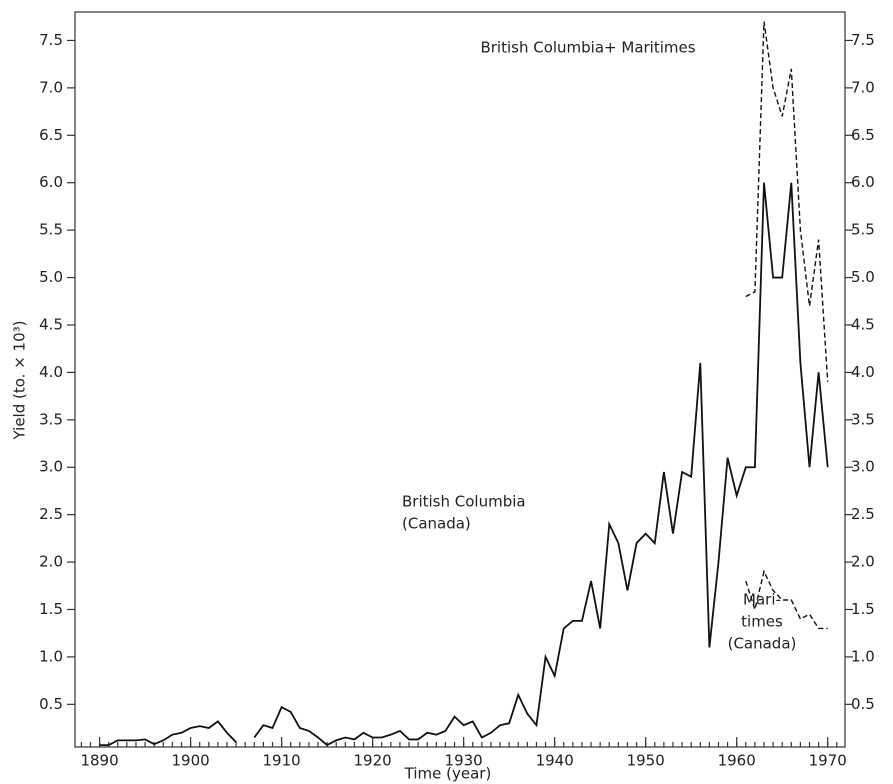 The width and height of the screenshot is (893, 784). I want to click on y2-tick-label: 1.5, so click(863, 609).